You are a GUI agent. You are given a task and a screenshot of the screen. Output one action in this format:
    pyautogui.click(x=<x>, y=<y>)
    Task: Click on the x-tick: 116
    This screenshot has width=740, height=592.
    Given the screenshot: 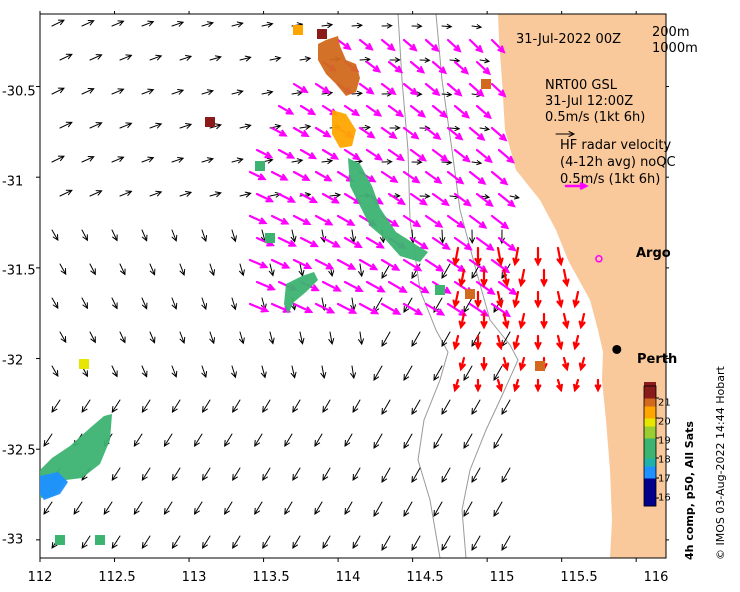 What is the action you would take?
    pyautogui.click(x=656, y=577)
    